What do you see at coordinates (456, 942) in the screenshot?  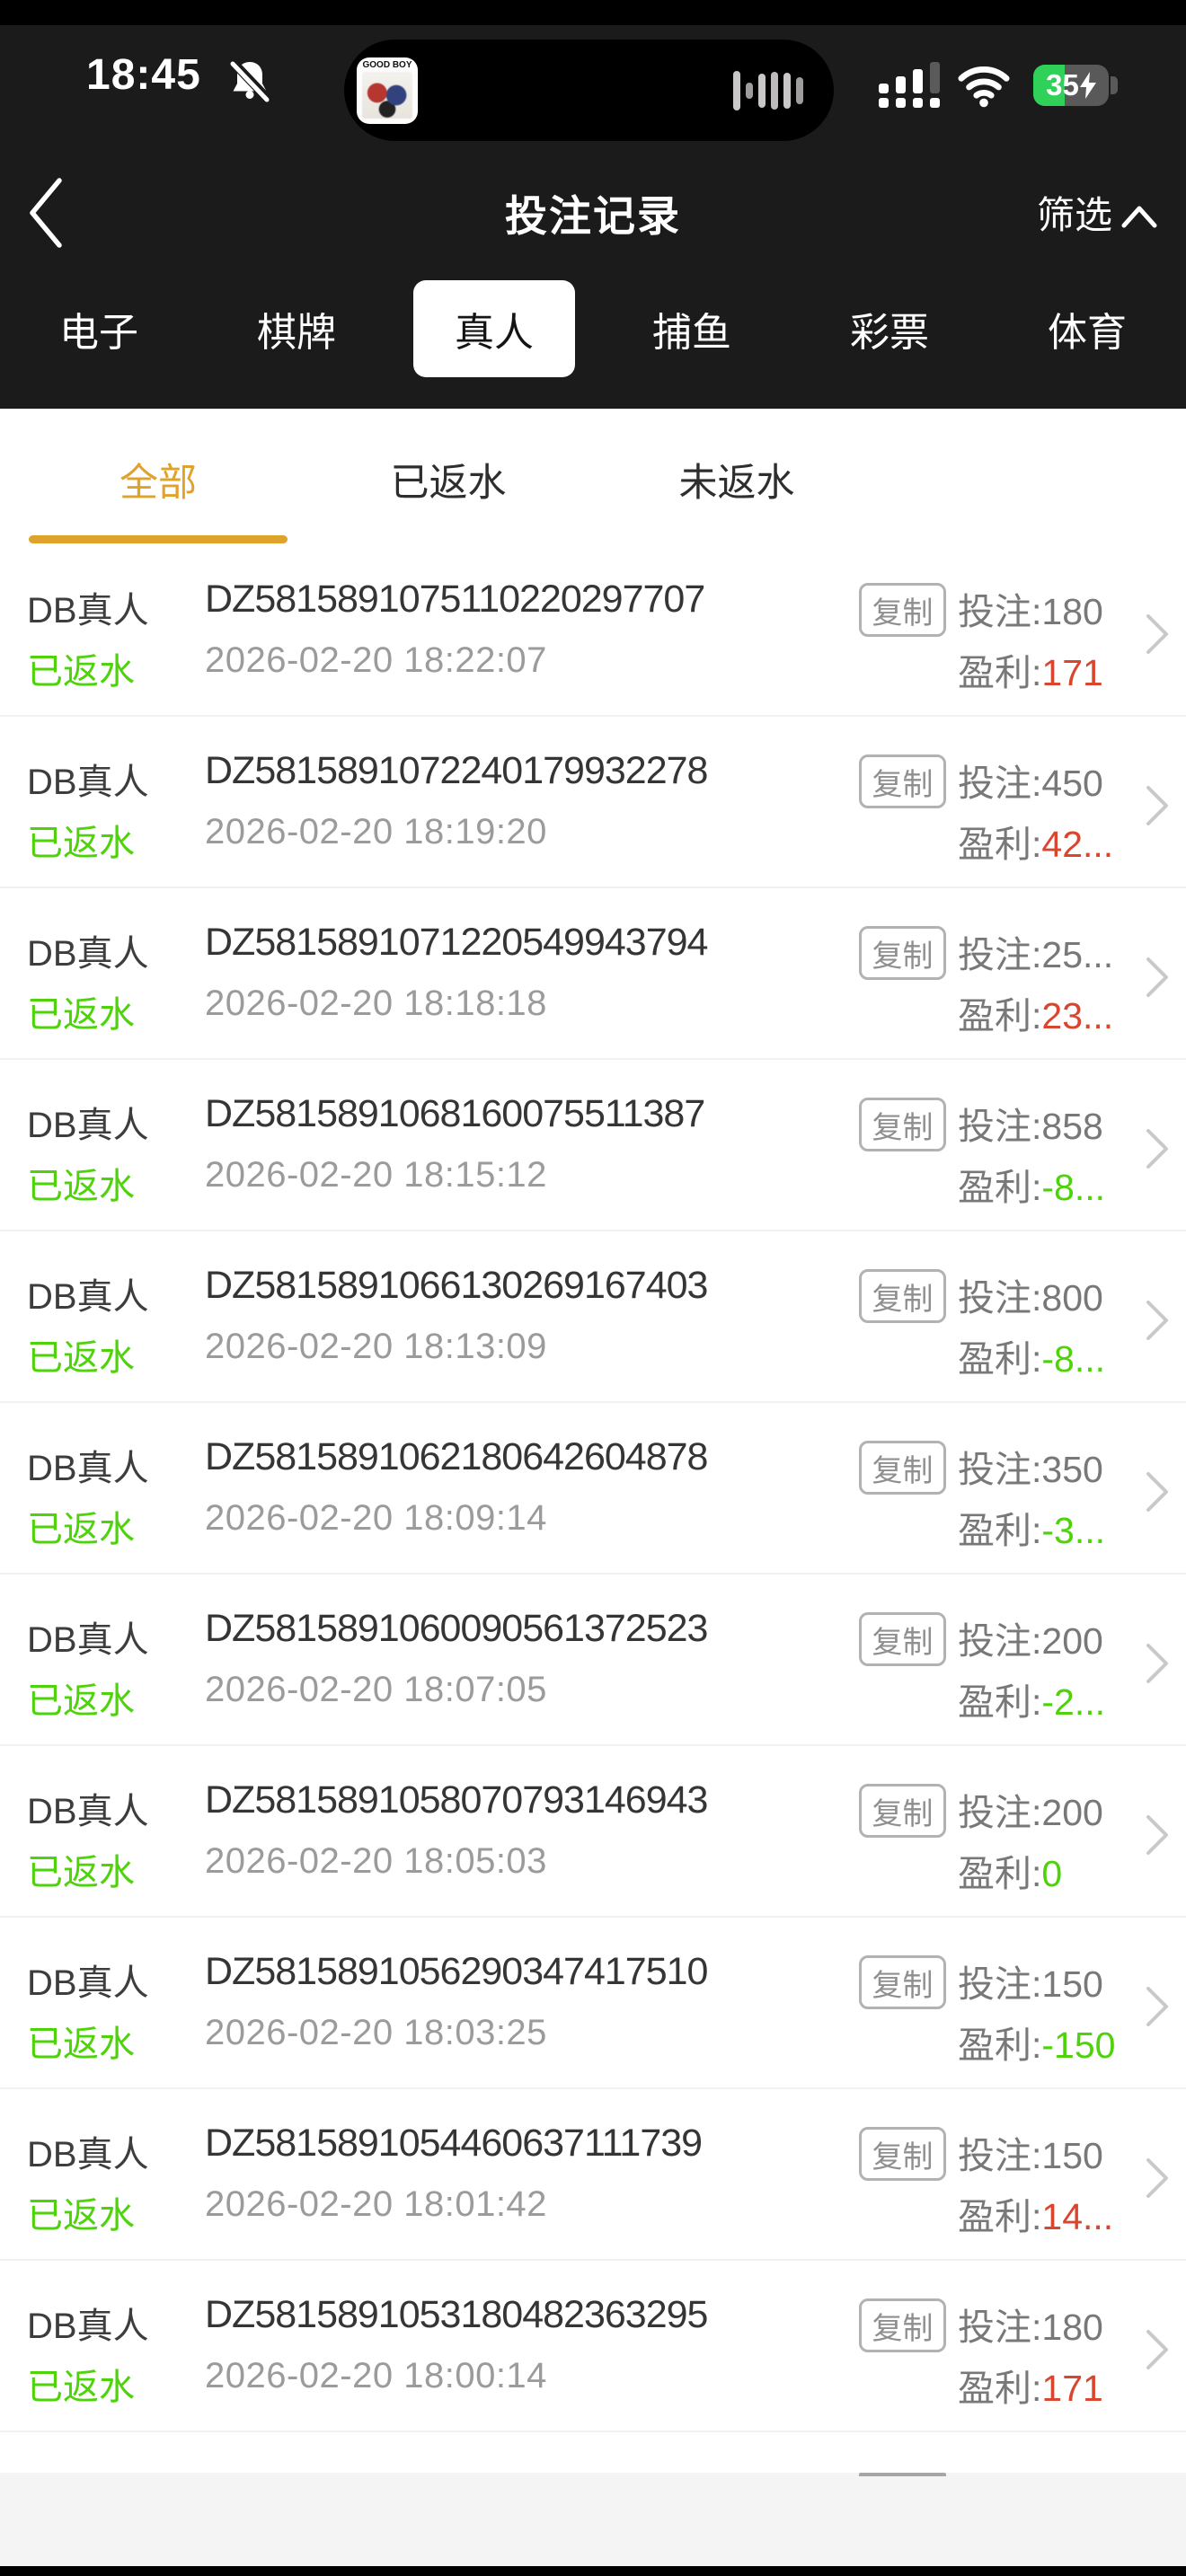 I see `order-number: DZ5815891071220549943794` at bounding box center [456, 942].